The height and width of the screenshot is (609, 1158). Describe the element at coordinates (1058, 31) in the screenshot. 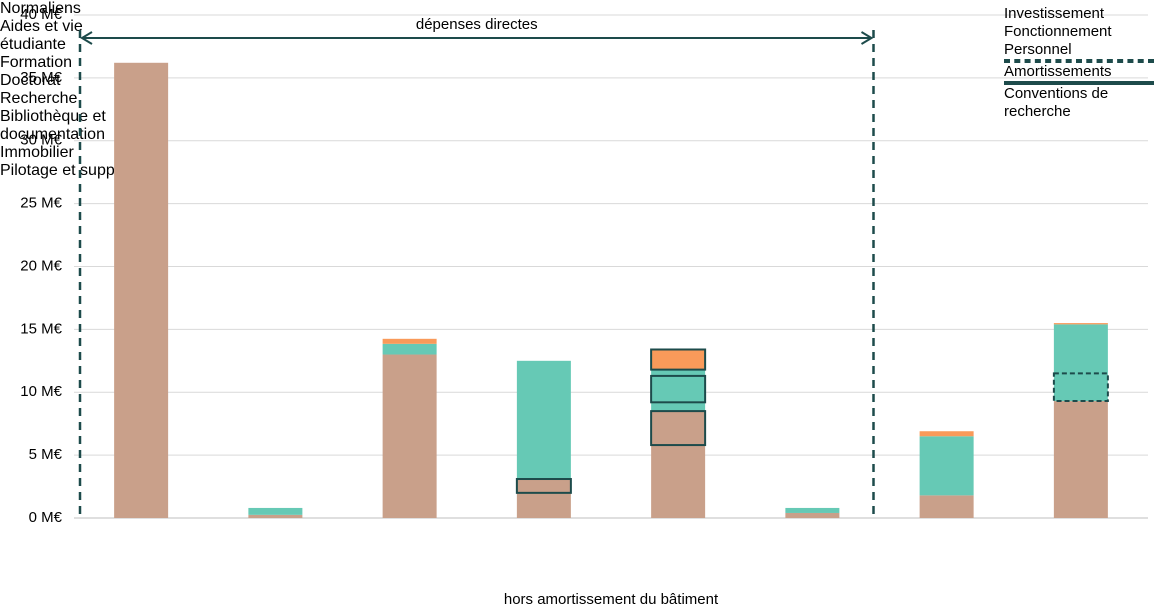

I see `legend-label: Fonctionnement` at that location.